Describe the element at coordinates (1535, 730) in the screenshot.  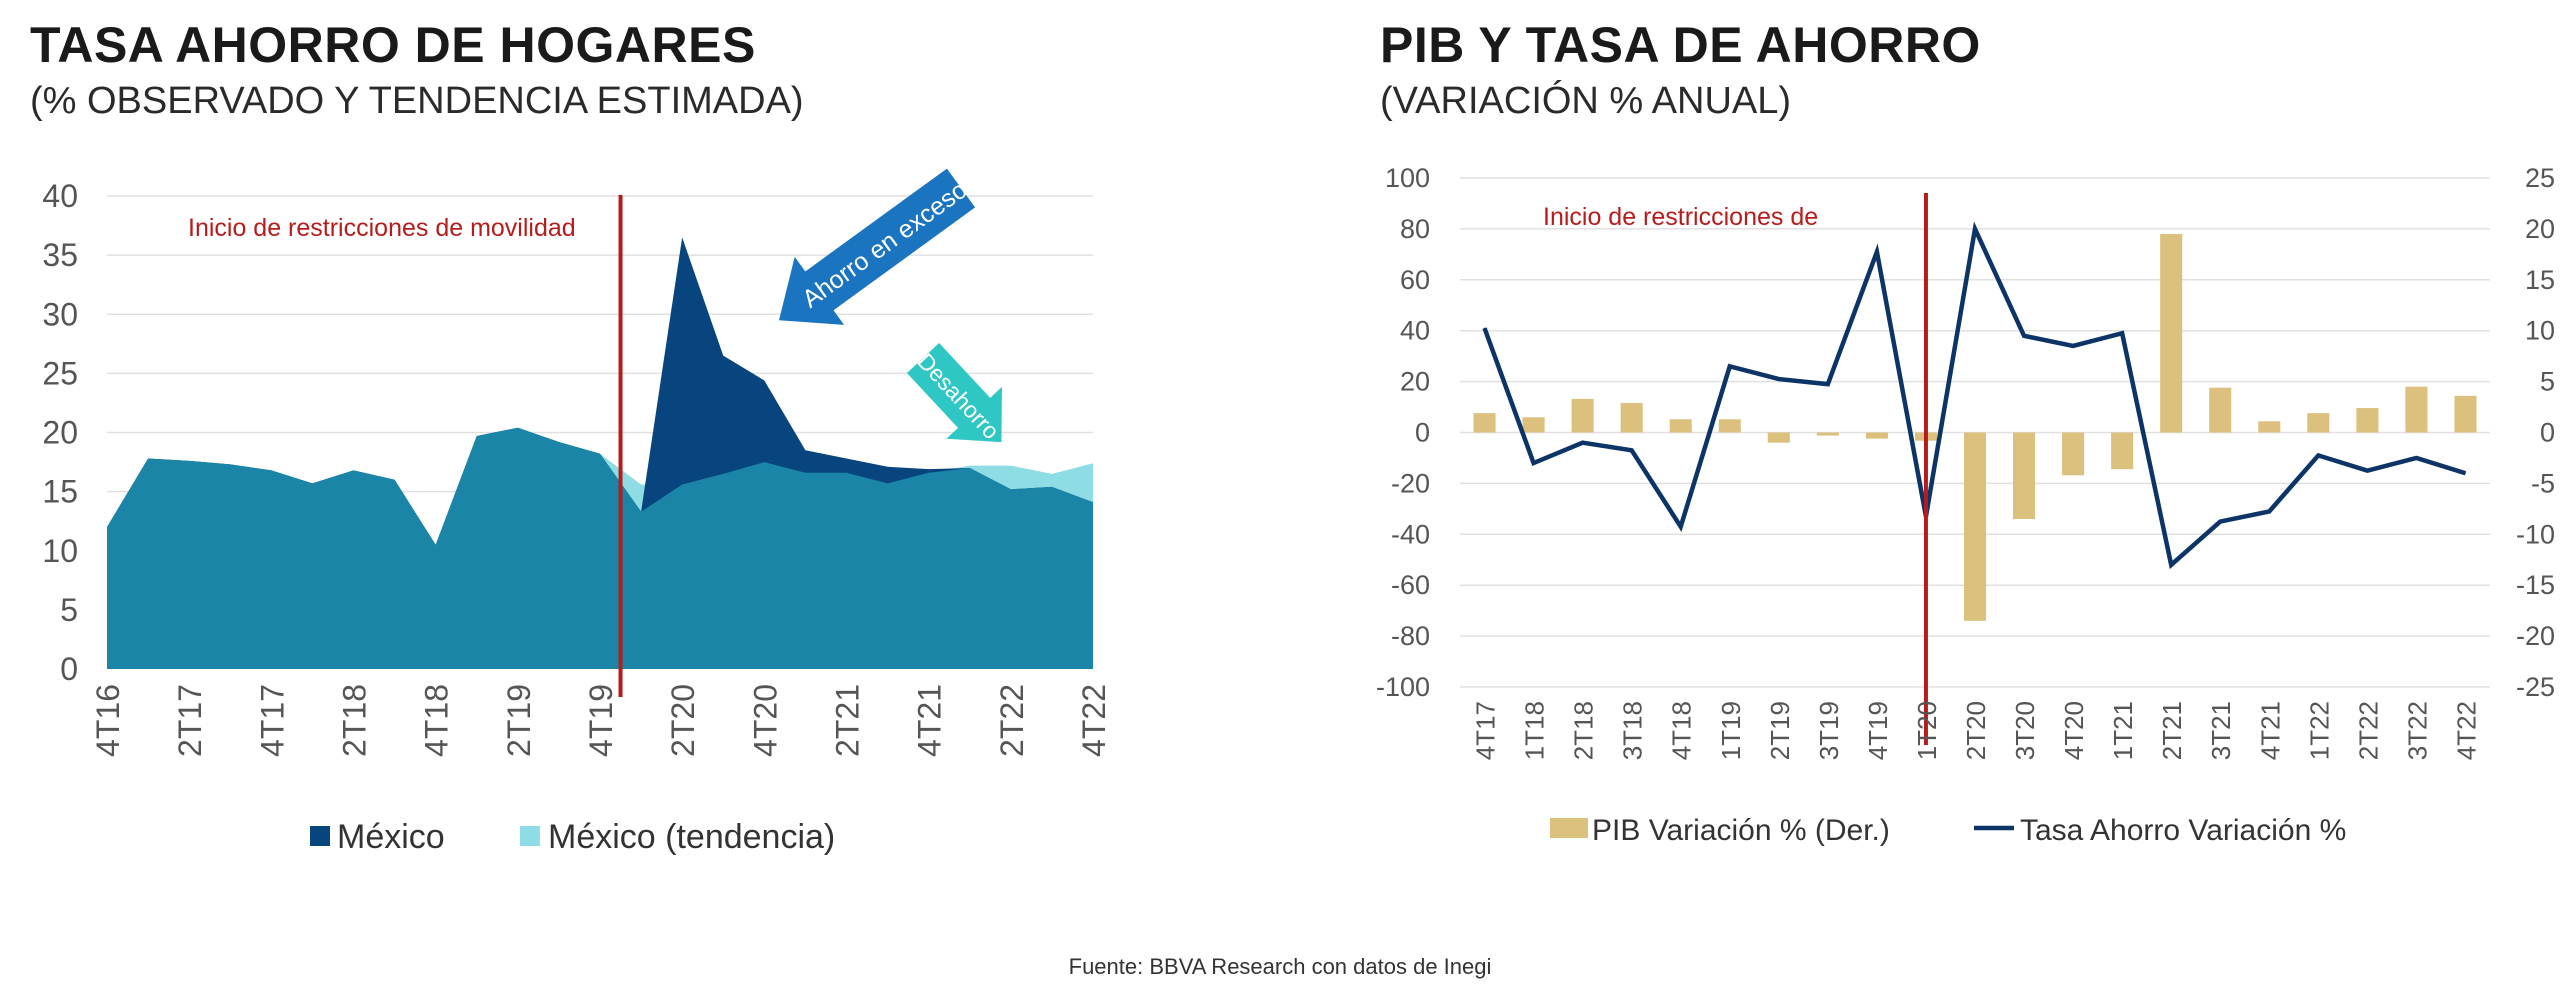
I see `x-tick-label: 1T18` at that location.